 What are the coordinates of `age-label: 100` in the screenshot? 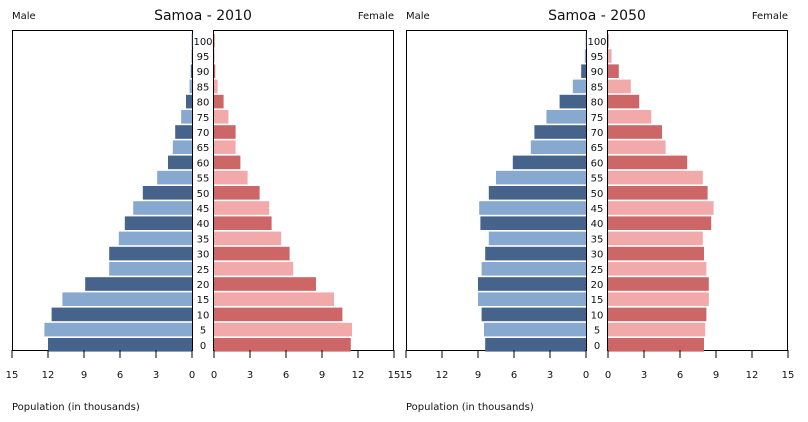 It's located at (202, 42).